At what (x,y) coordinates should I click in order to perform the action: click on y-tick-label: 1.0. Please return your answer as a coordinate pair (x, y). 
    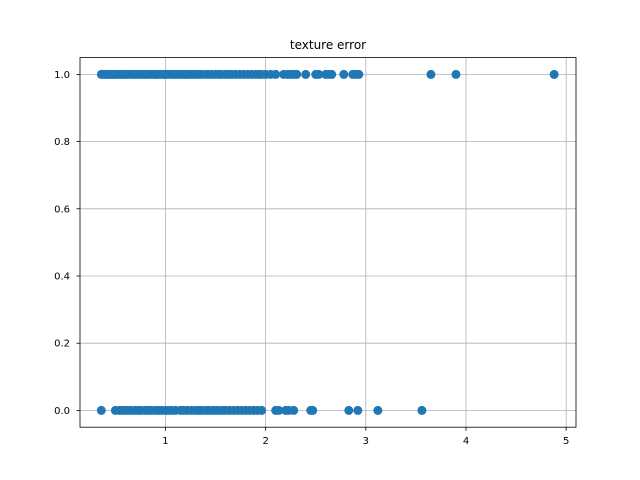
    Looking at the image, I should click on (62, 75).